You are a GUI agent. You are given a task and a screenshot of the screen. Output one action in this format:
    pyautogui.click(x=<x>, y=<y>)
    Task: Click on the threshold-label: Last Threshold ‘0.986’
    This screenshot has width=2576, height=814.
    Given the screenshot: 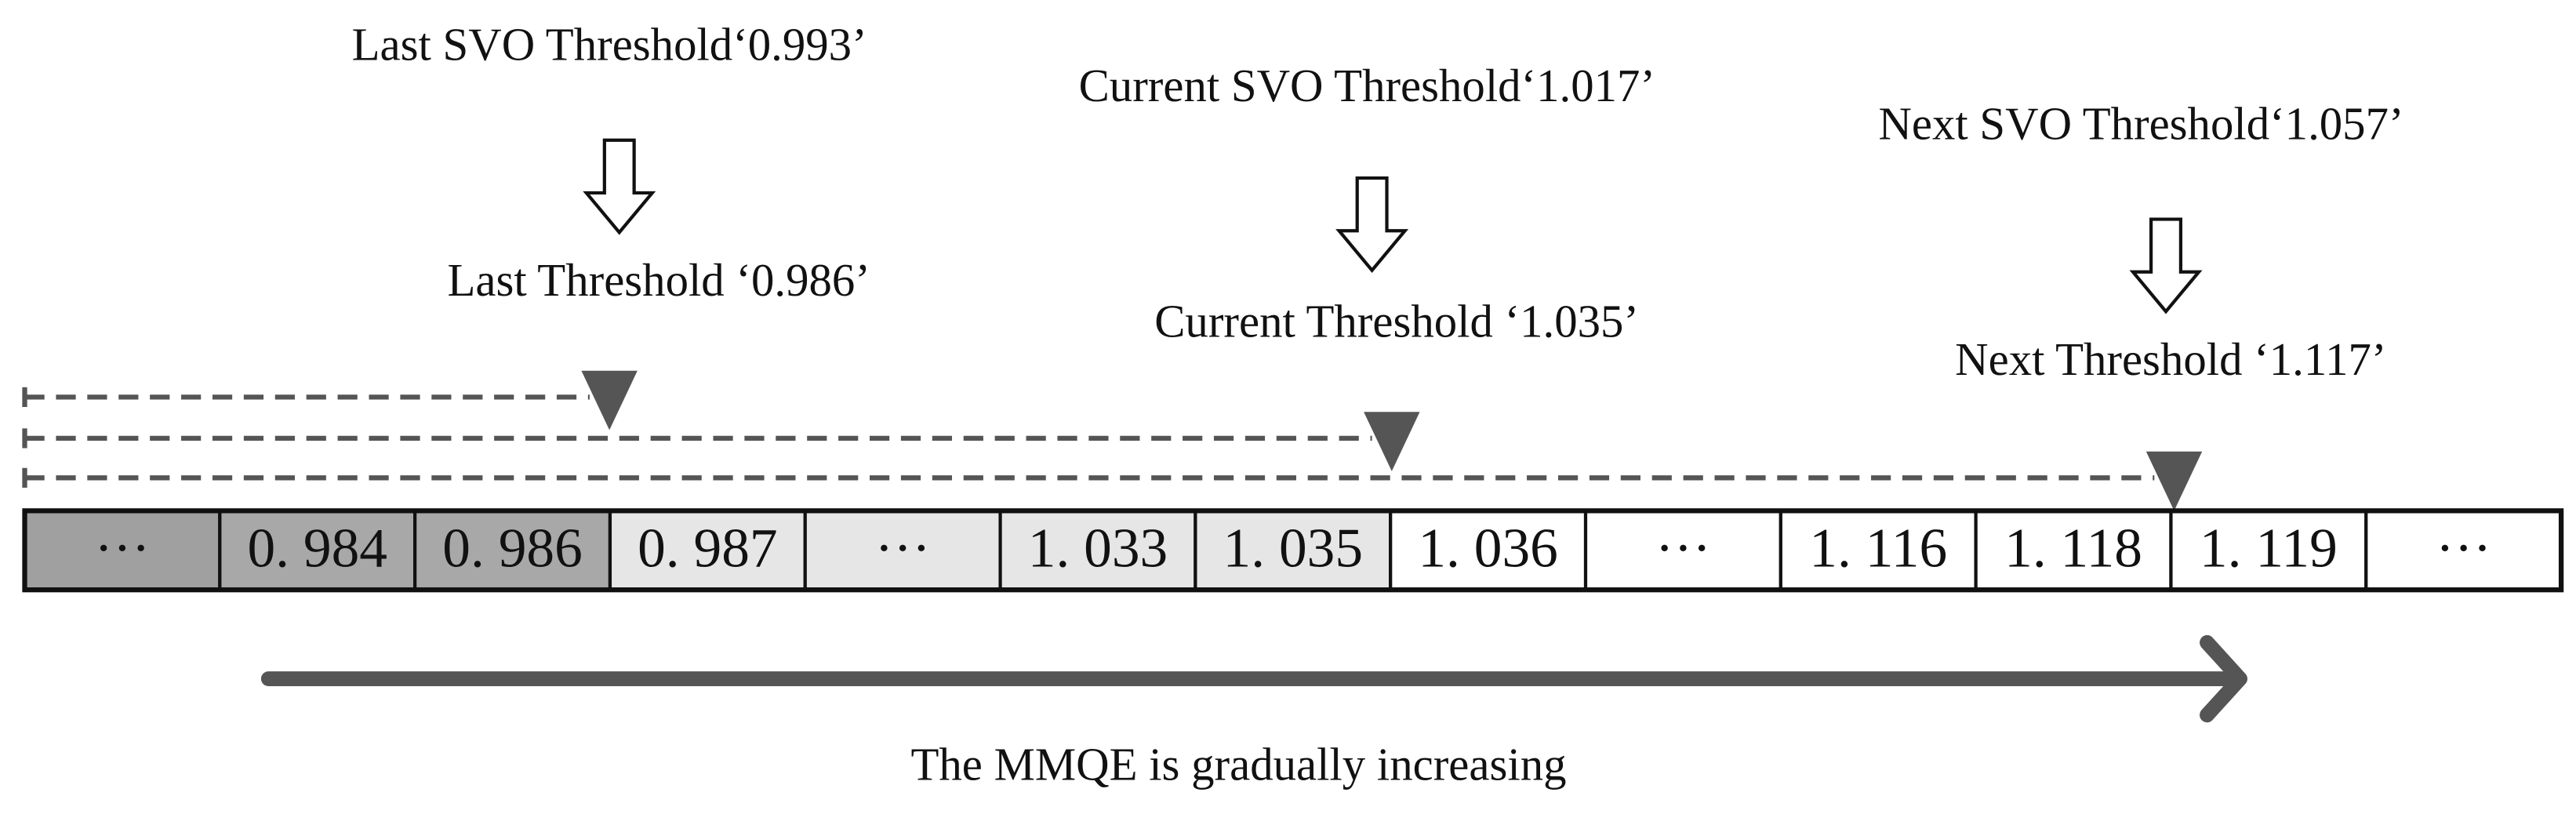 What is the action you would take?
    pyautogui.click(x=658, y=281)
    